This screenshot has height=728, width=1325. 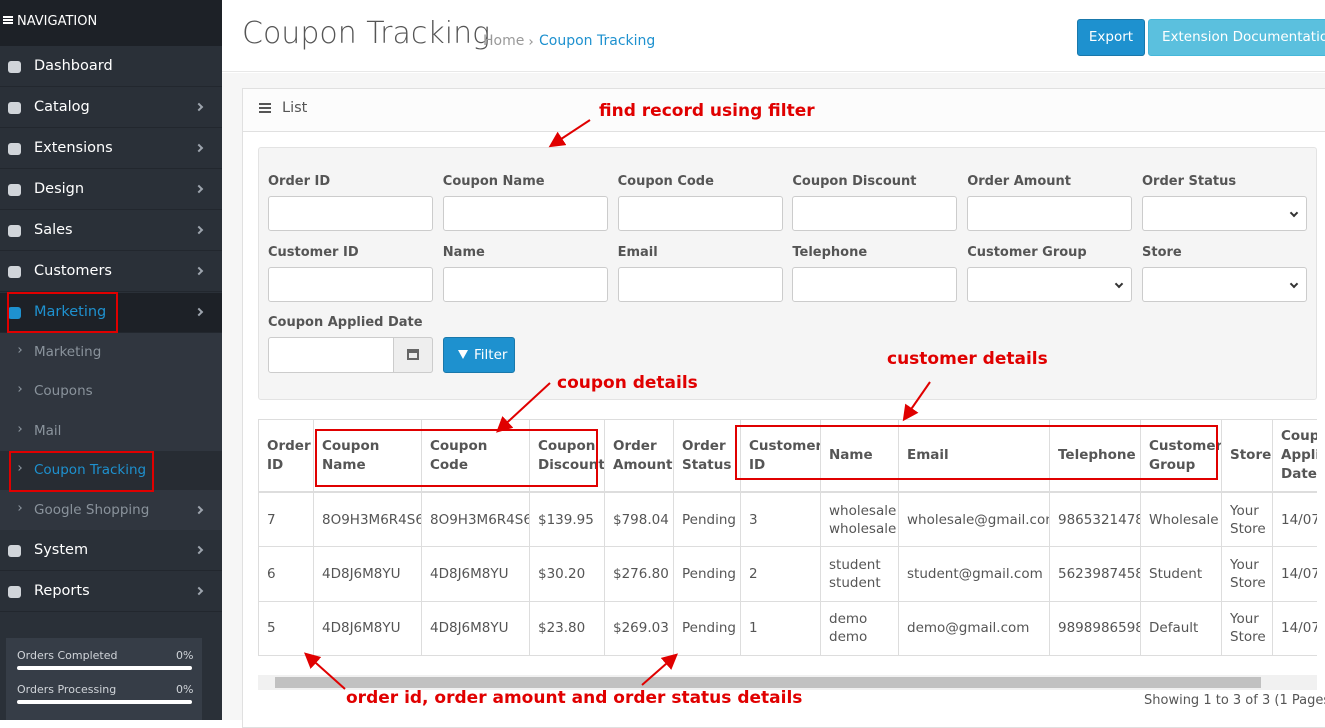 What do you see at coordinates (860, 574) in the screenshot?
I see `table-cell: student student` at bounding box center [860, 574].